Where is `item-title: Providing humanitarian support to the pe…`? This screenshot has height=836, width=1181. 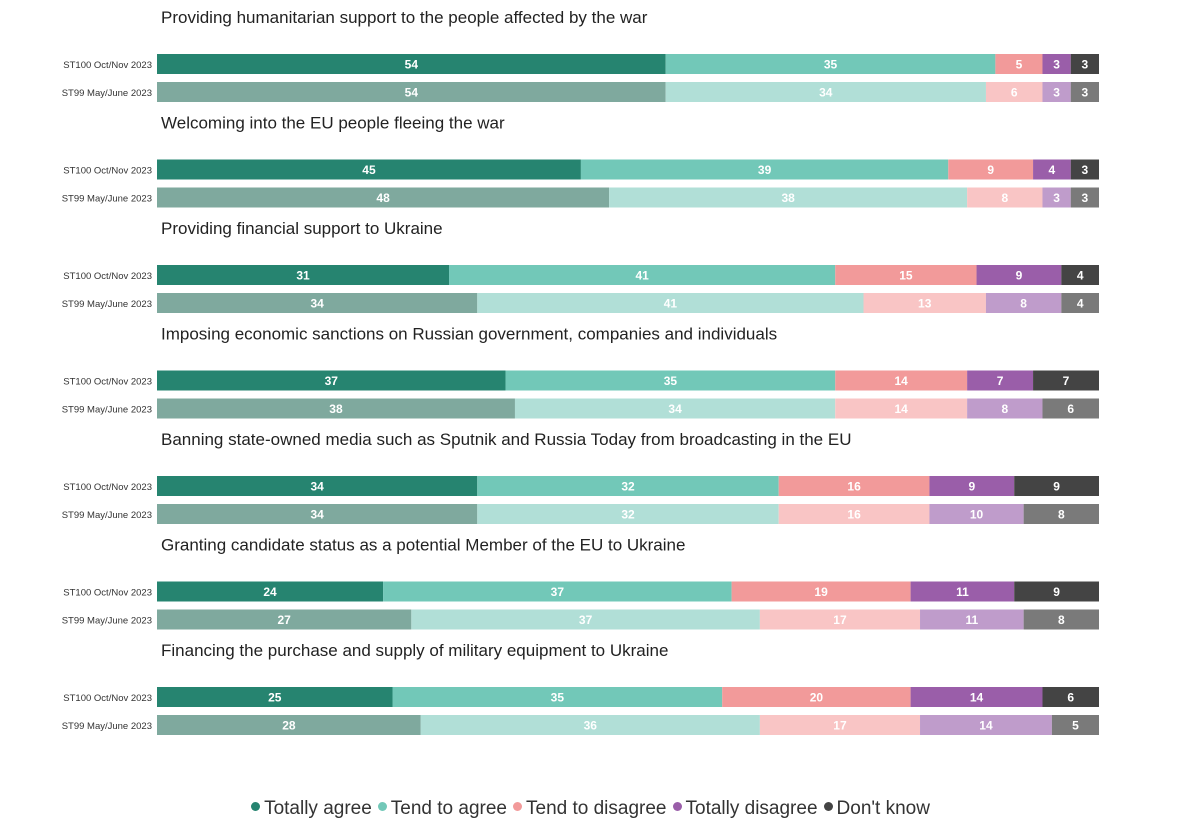
item-title: Providing humanitarian support to the pe… is located at coordinates (404, 17).